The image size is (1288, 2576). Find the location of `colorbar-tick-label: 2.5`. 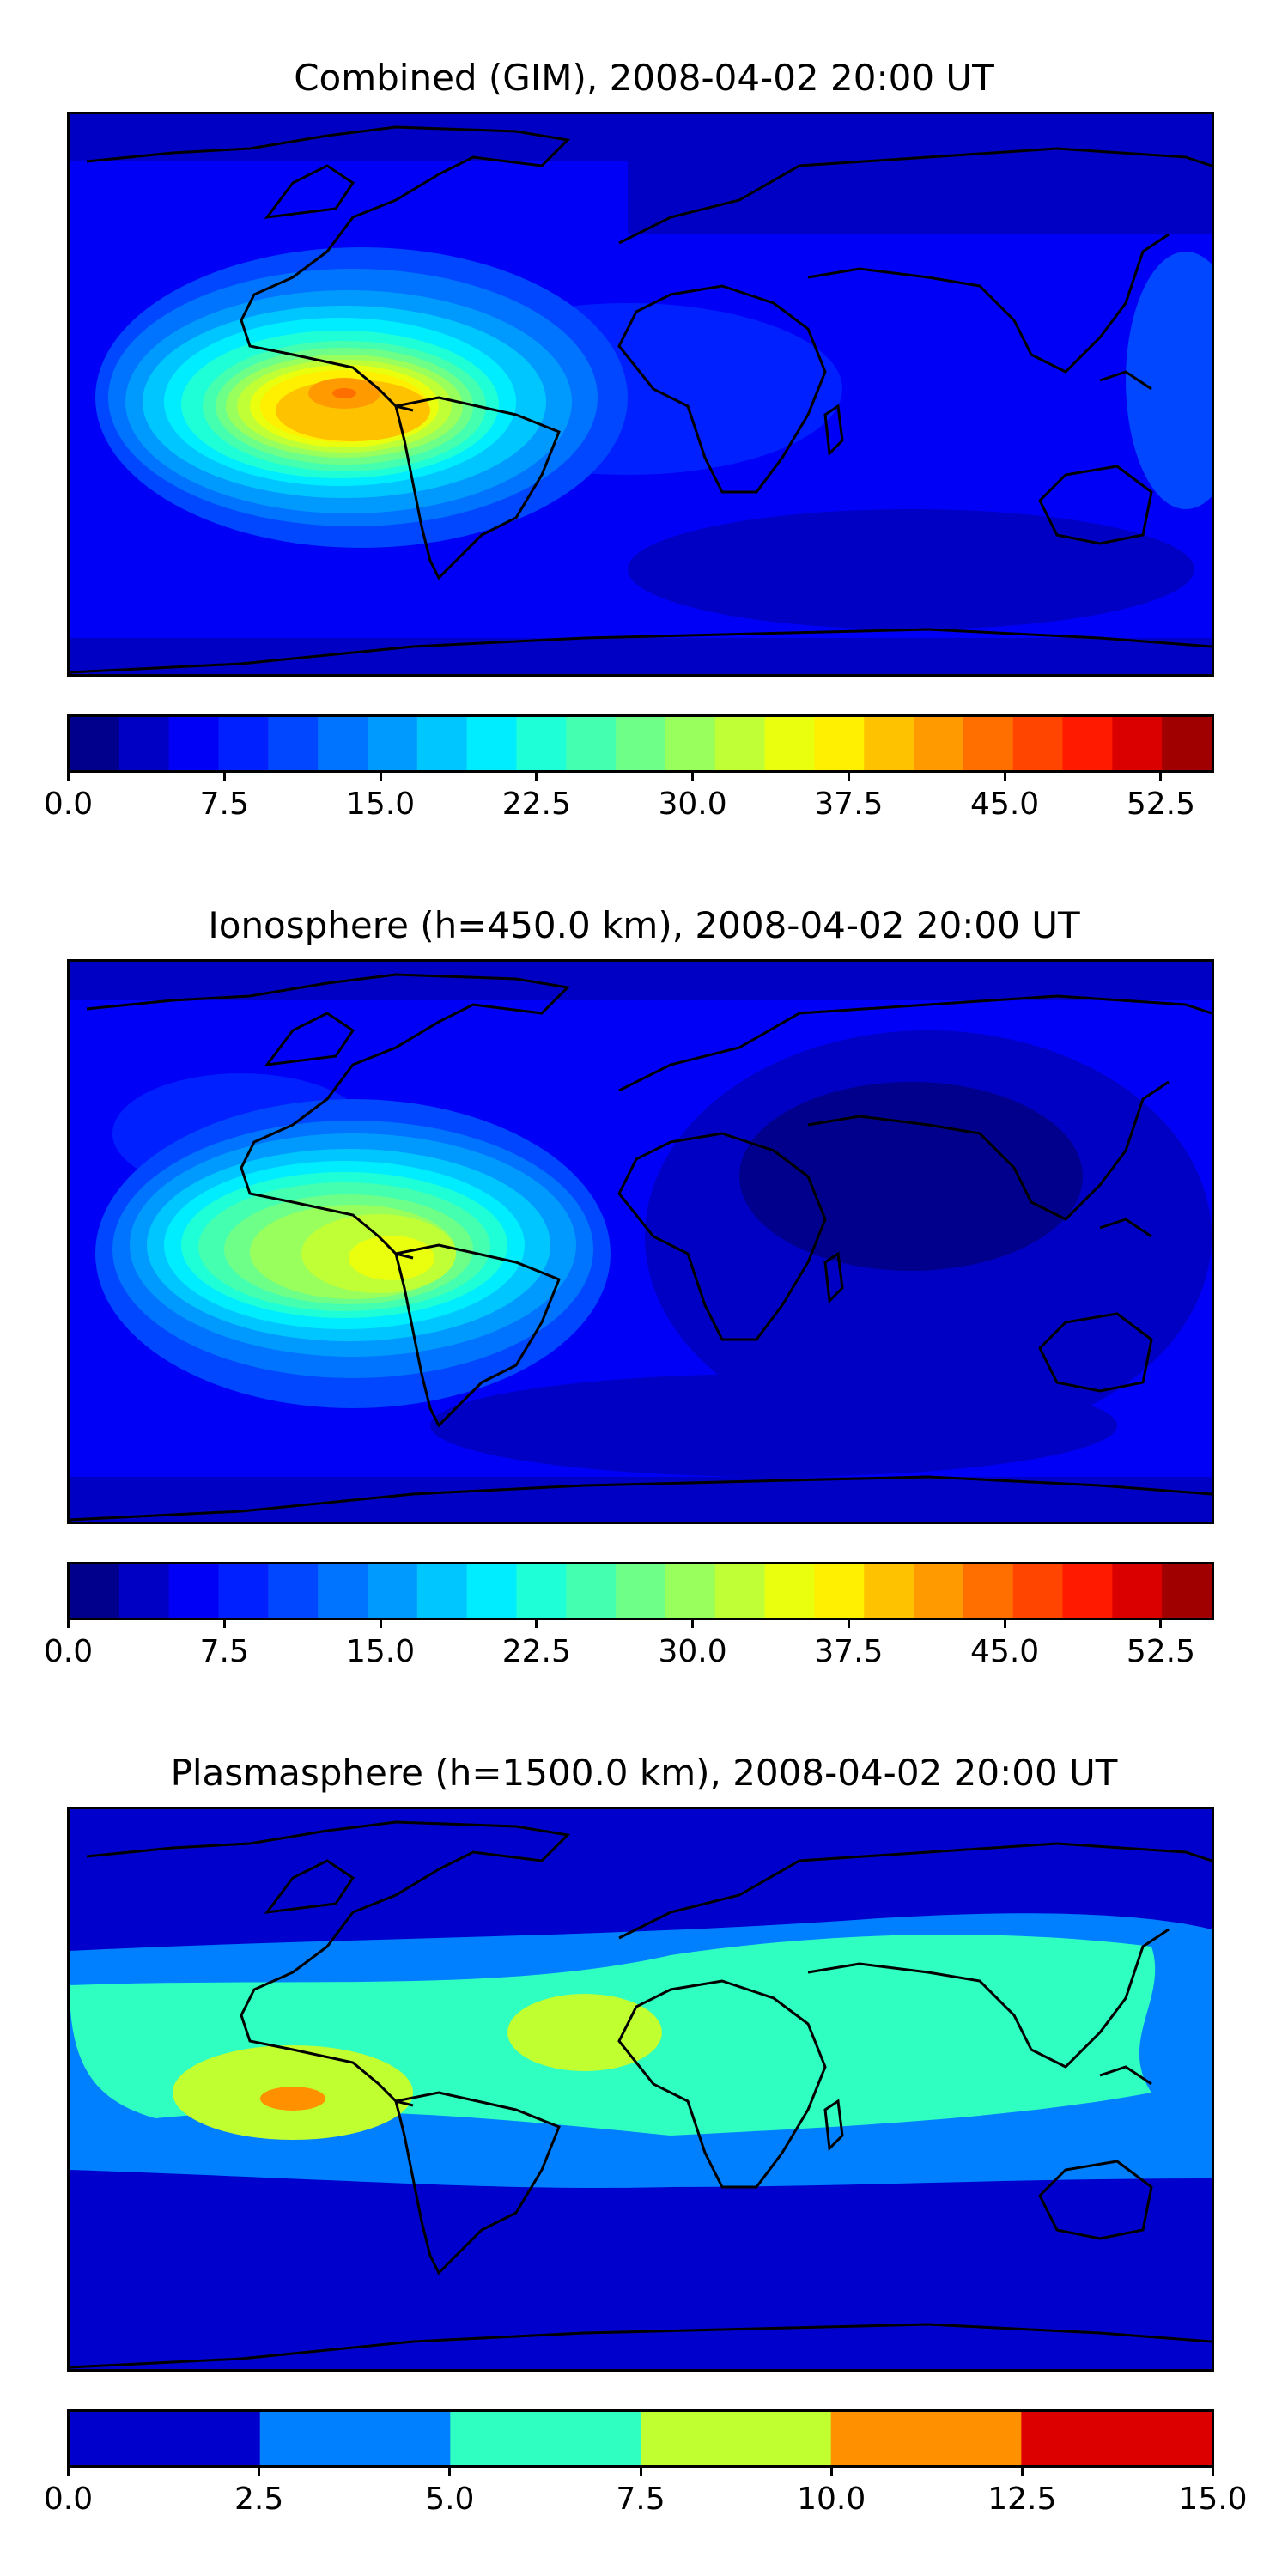

colorbar-tick-label: 2.5 is located at coordinates (259, 2500).